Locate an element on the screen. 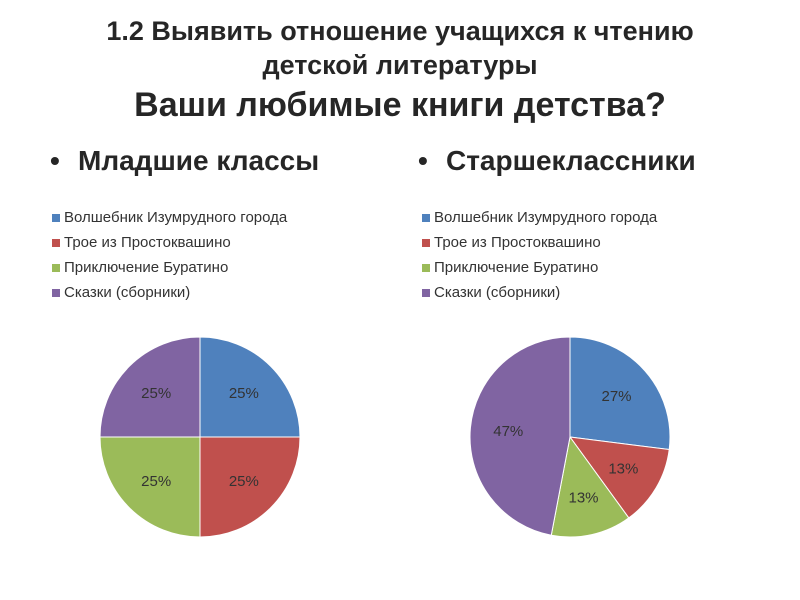  pie-chart-svg: 25% 25% 25% 25% is located at coordinates (200, 437).